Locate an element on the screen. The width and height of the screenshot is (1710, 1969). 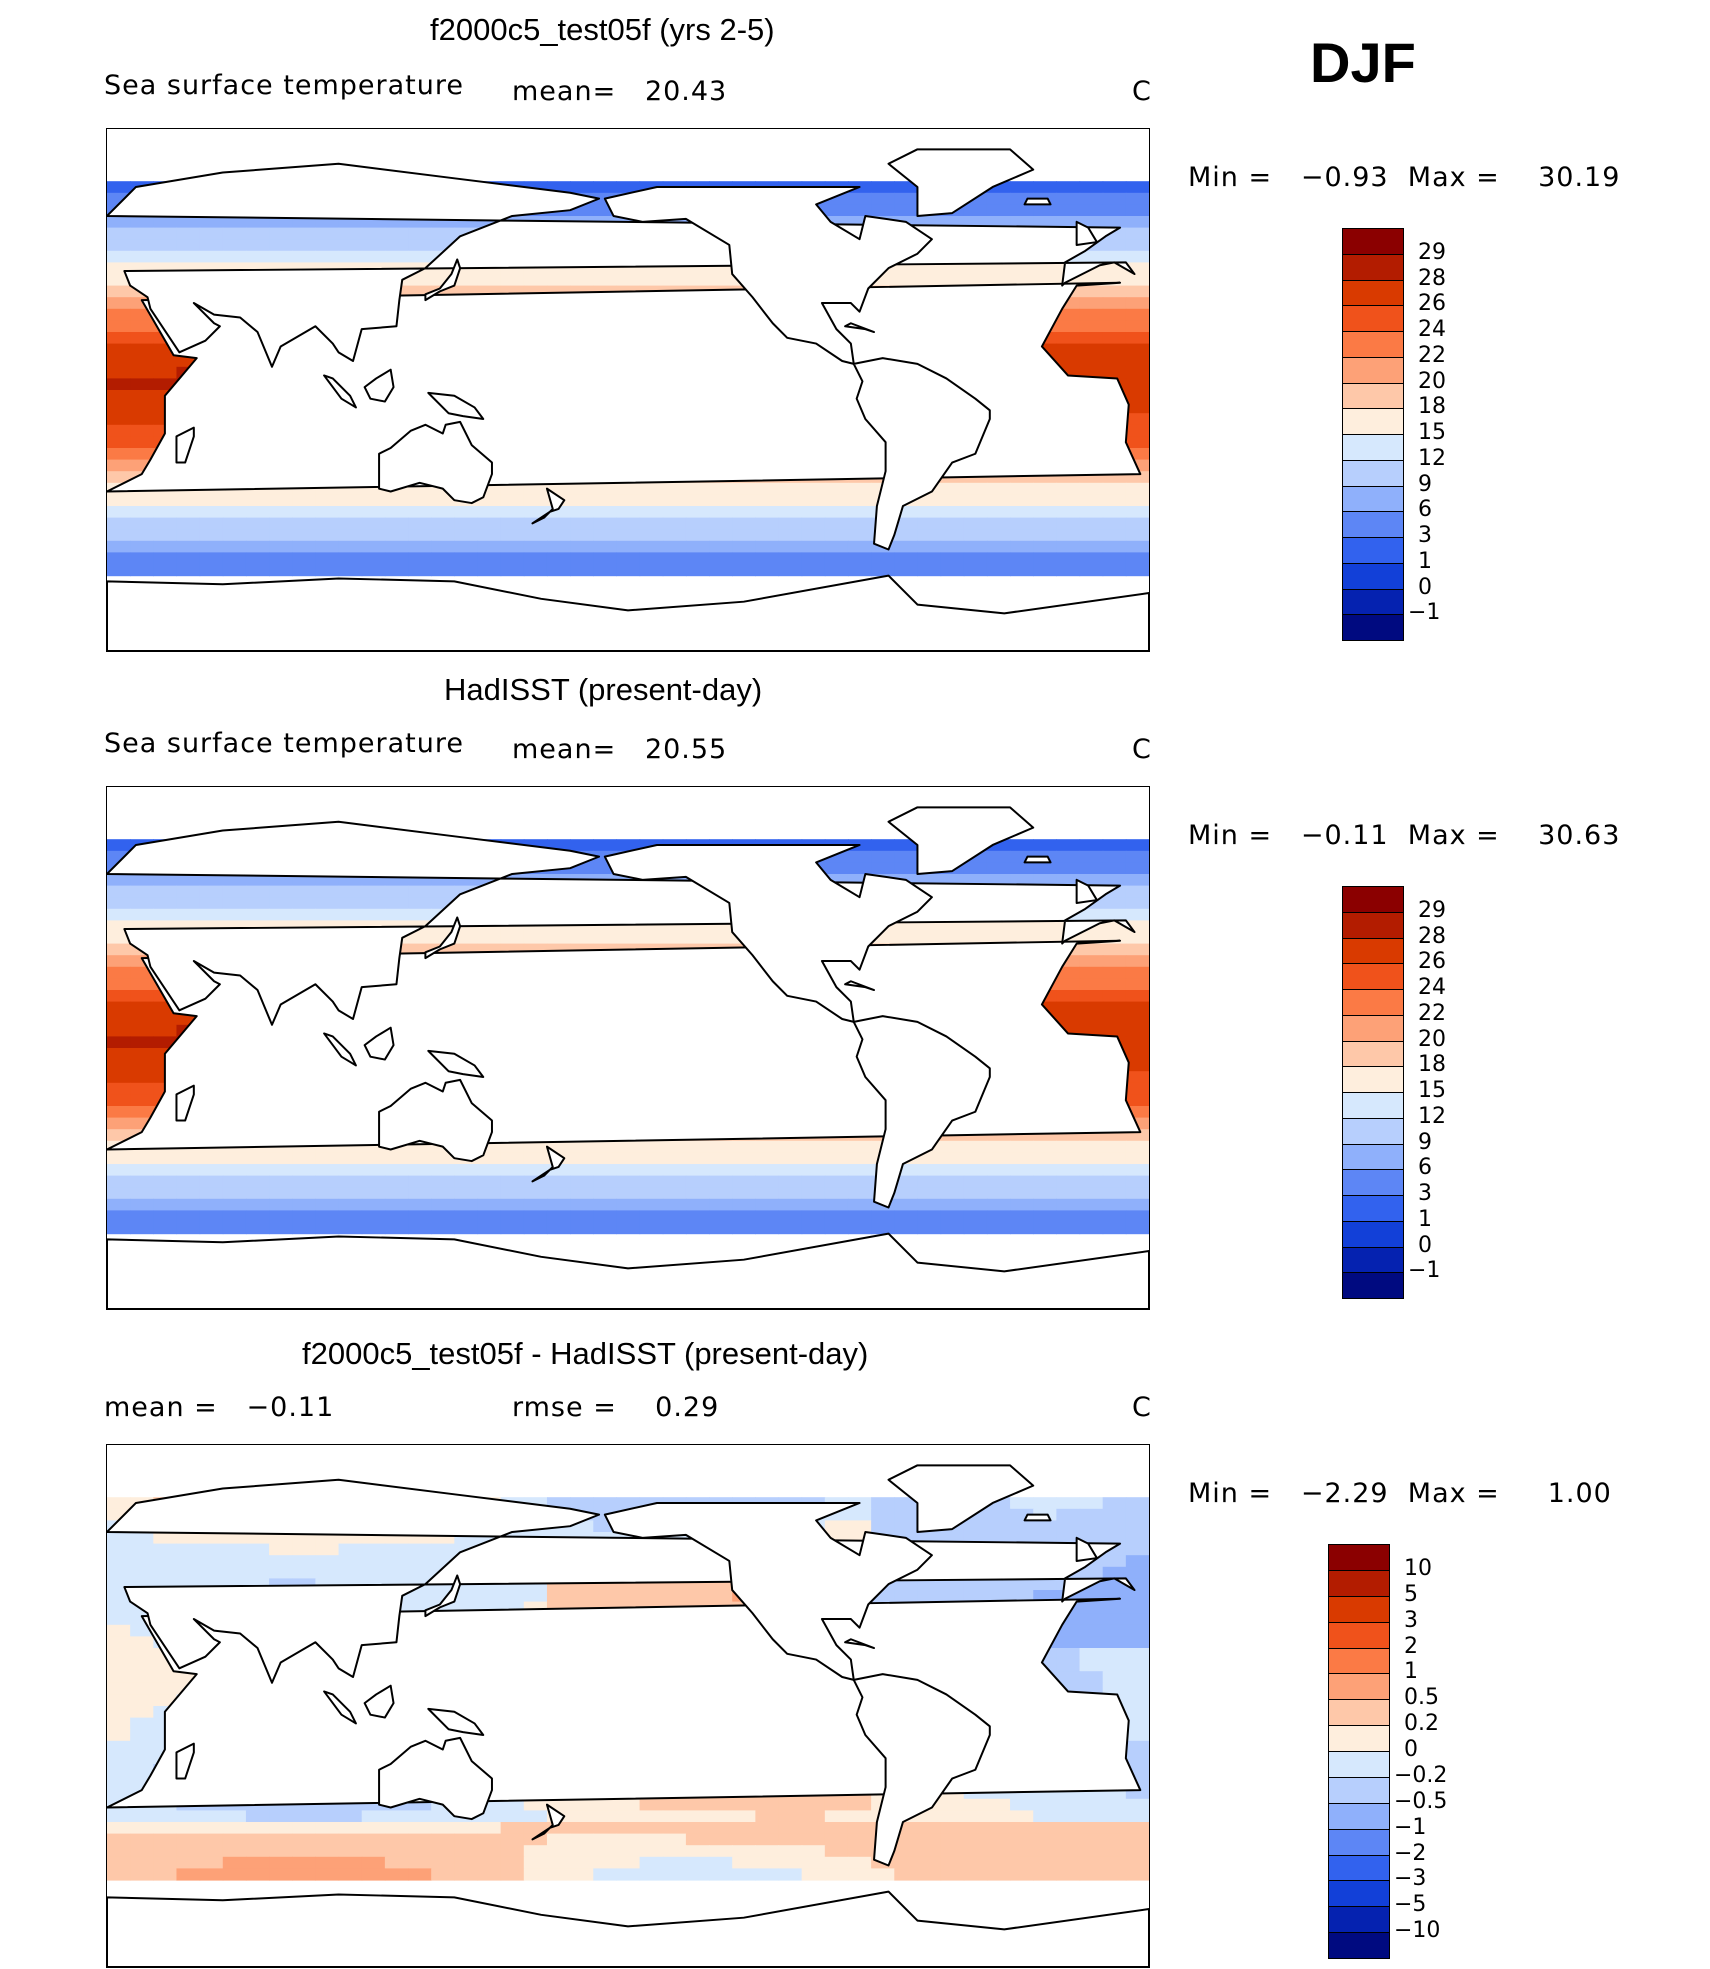
colorbar-model: 29 28 26 24 22 20 18 15 12 9 6 3 1 0 −1 is located at coordinates (1394, 434).